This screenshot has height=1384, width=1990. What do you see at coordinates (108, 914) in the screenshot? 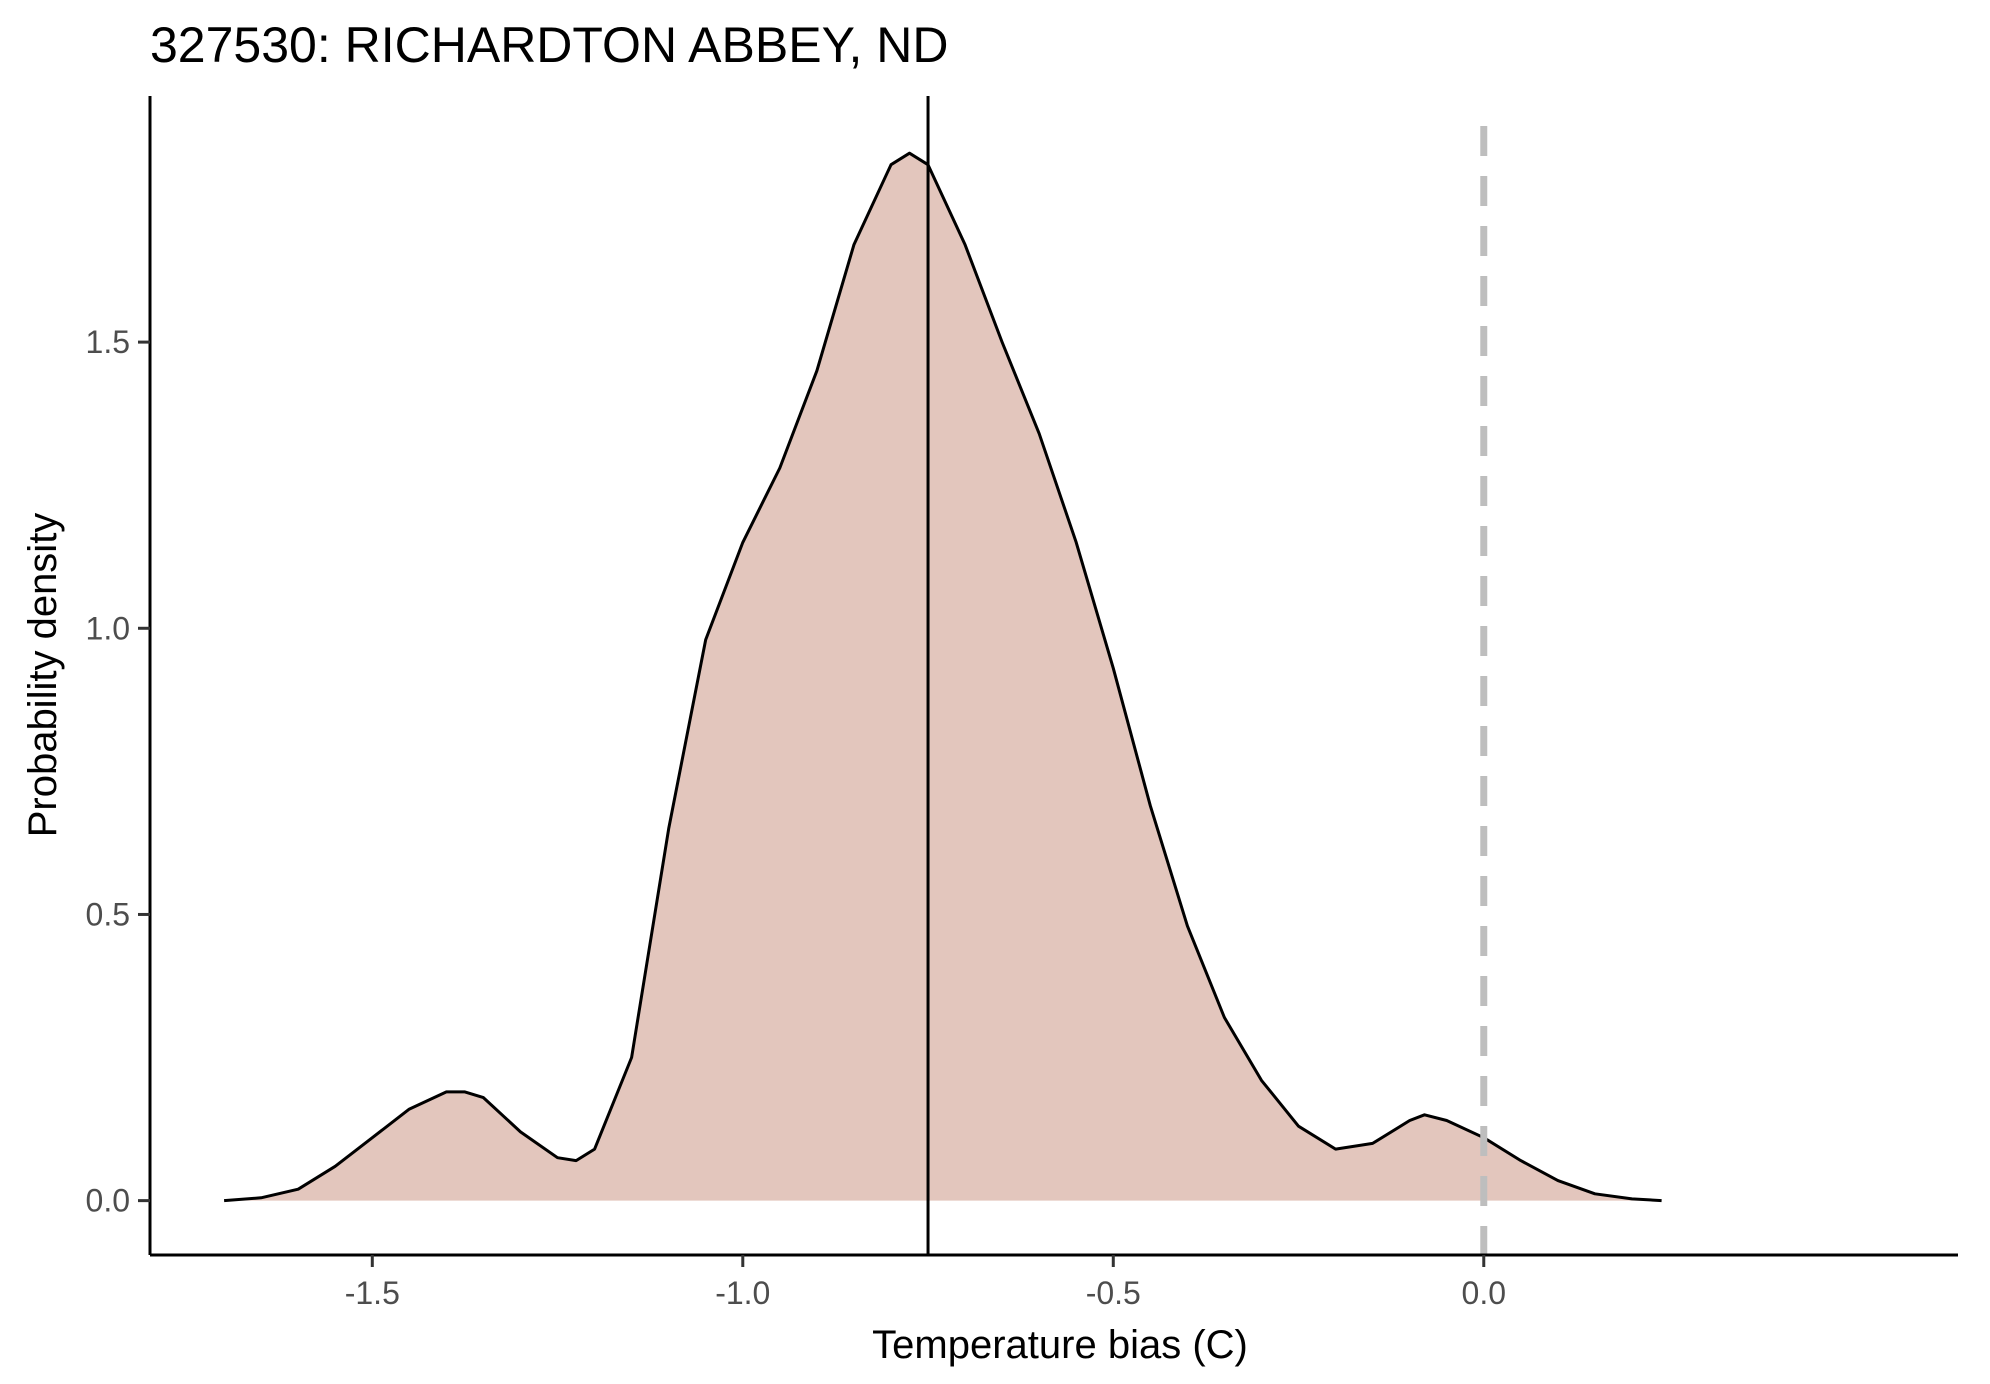
I see `y-tick-label: 0.5` at bounding box center [108, 914].